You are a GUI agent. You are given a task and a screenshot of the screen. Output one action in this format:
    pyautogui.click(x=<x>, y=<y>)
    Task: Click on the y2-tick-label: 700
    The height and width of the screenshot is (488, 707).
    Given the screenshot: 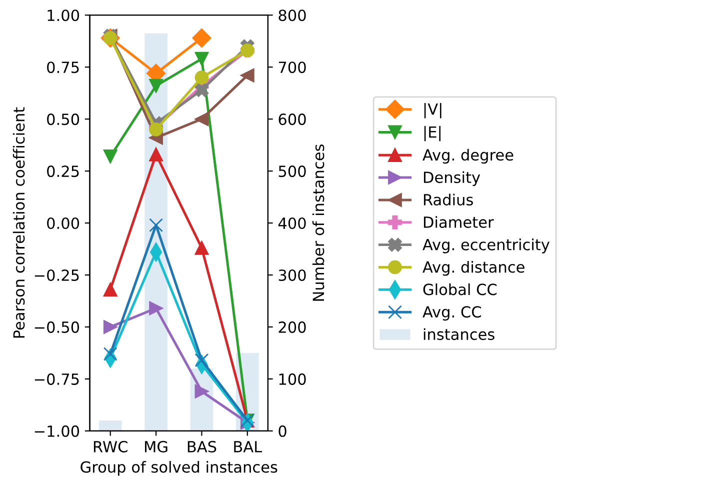 What is the action you would take?
    pyautogui.click(x=292, y=68)
    